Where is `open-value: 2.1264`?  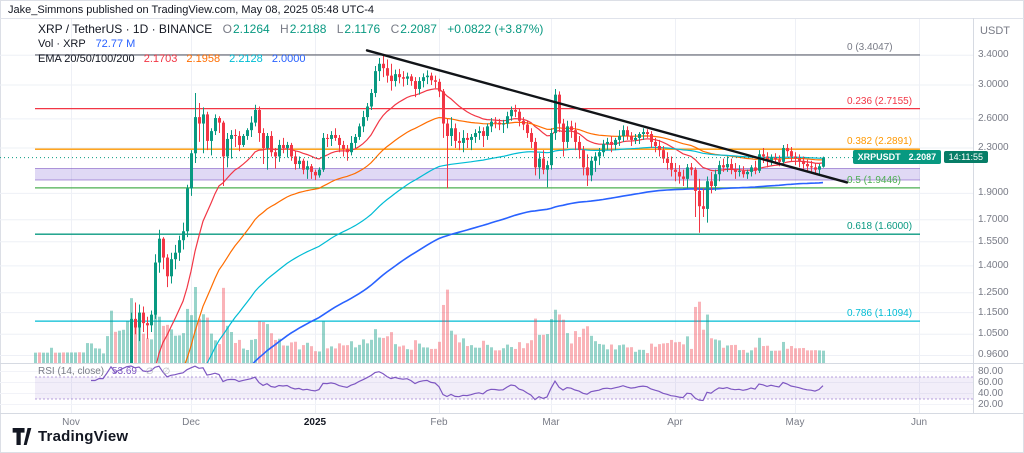 open-value: 2.1264 is located at coordinates (251, 29).